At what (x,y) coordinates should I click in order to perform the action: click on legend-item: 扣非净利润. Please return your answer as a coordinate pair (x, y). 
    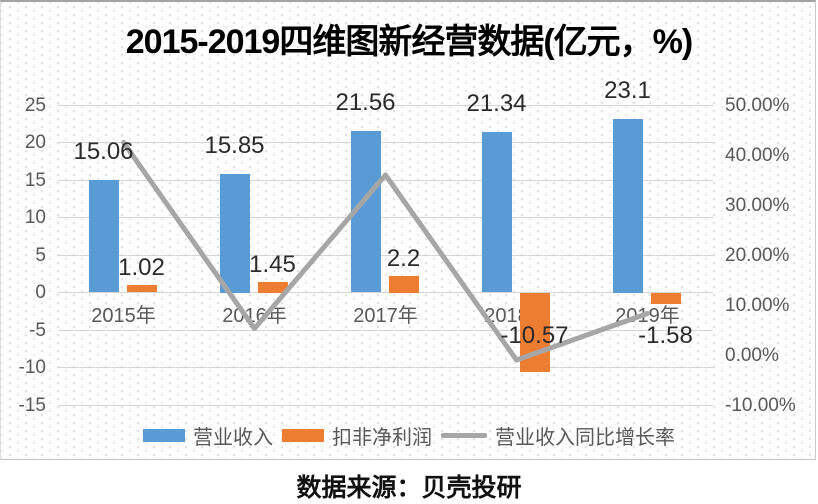
    Looking at the image, I should click on (357, 435).